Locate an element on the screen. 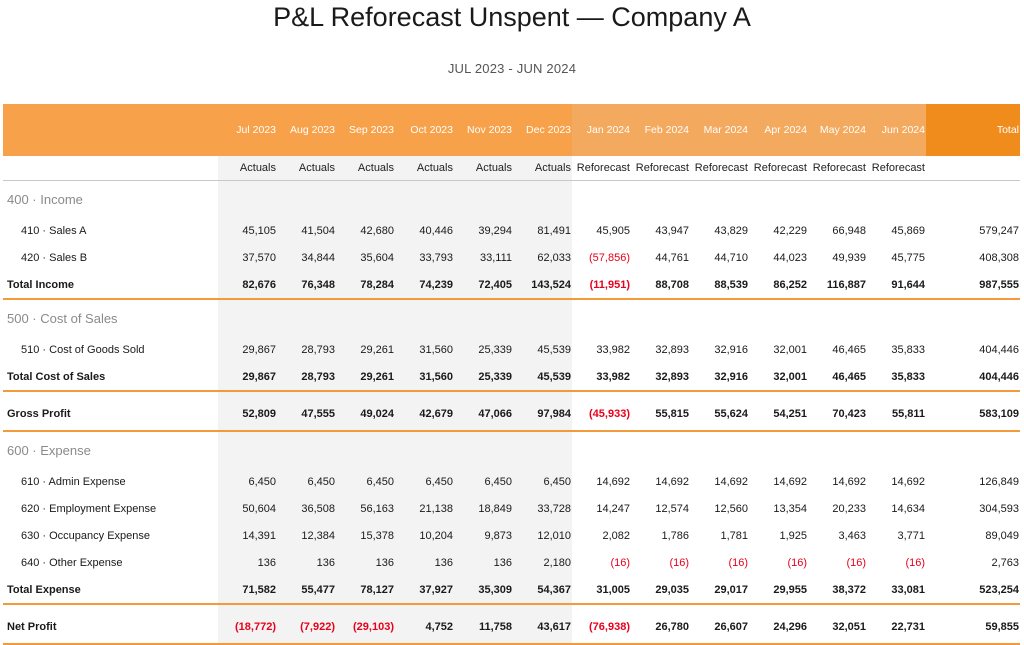 This screenshot has width=1024, height=645. value-cell: 34,844 is located at coordinates (306, 257).